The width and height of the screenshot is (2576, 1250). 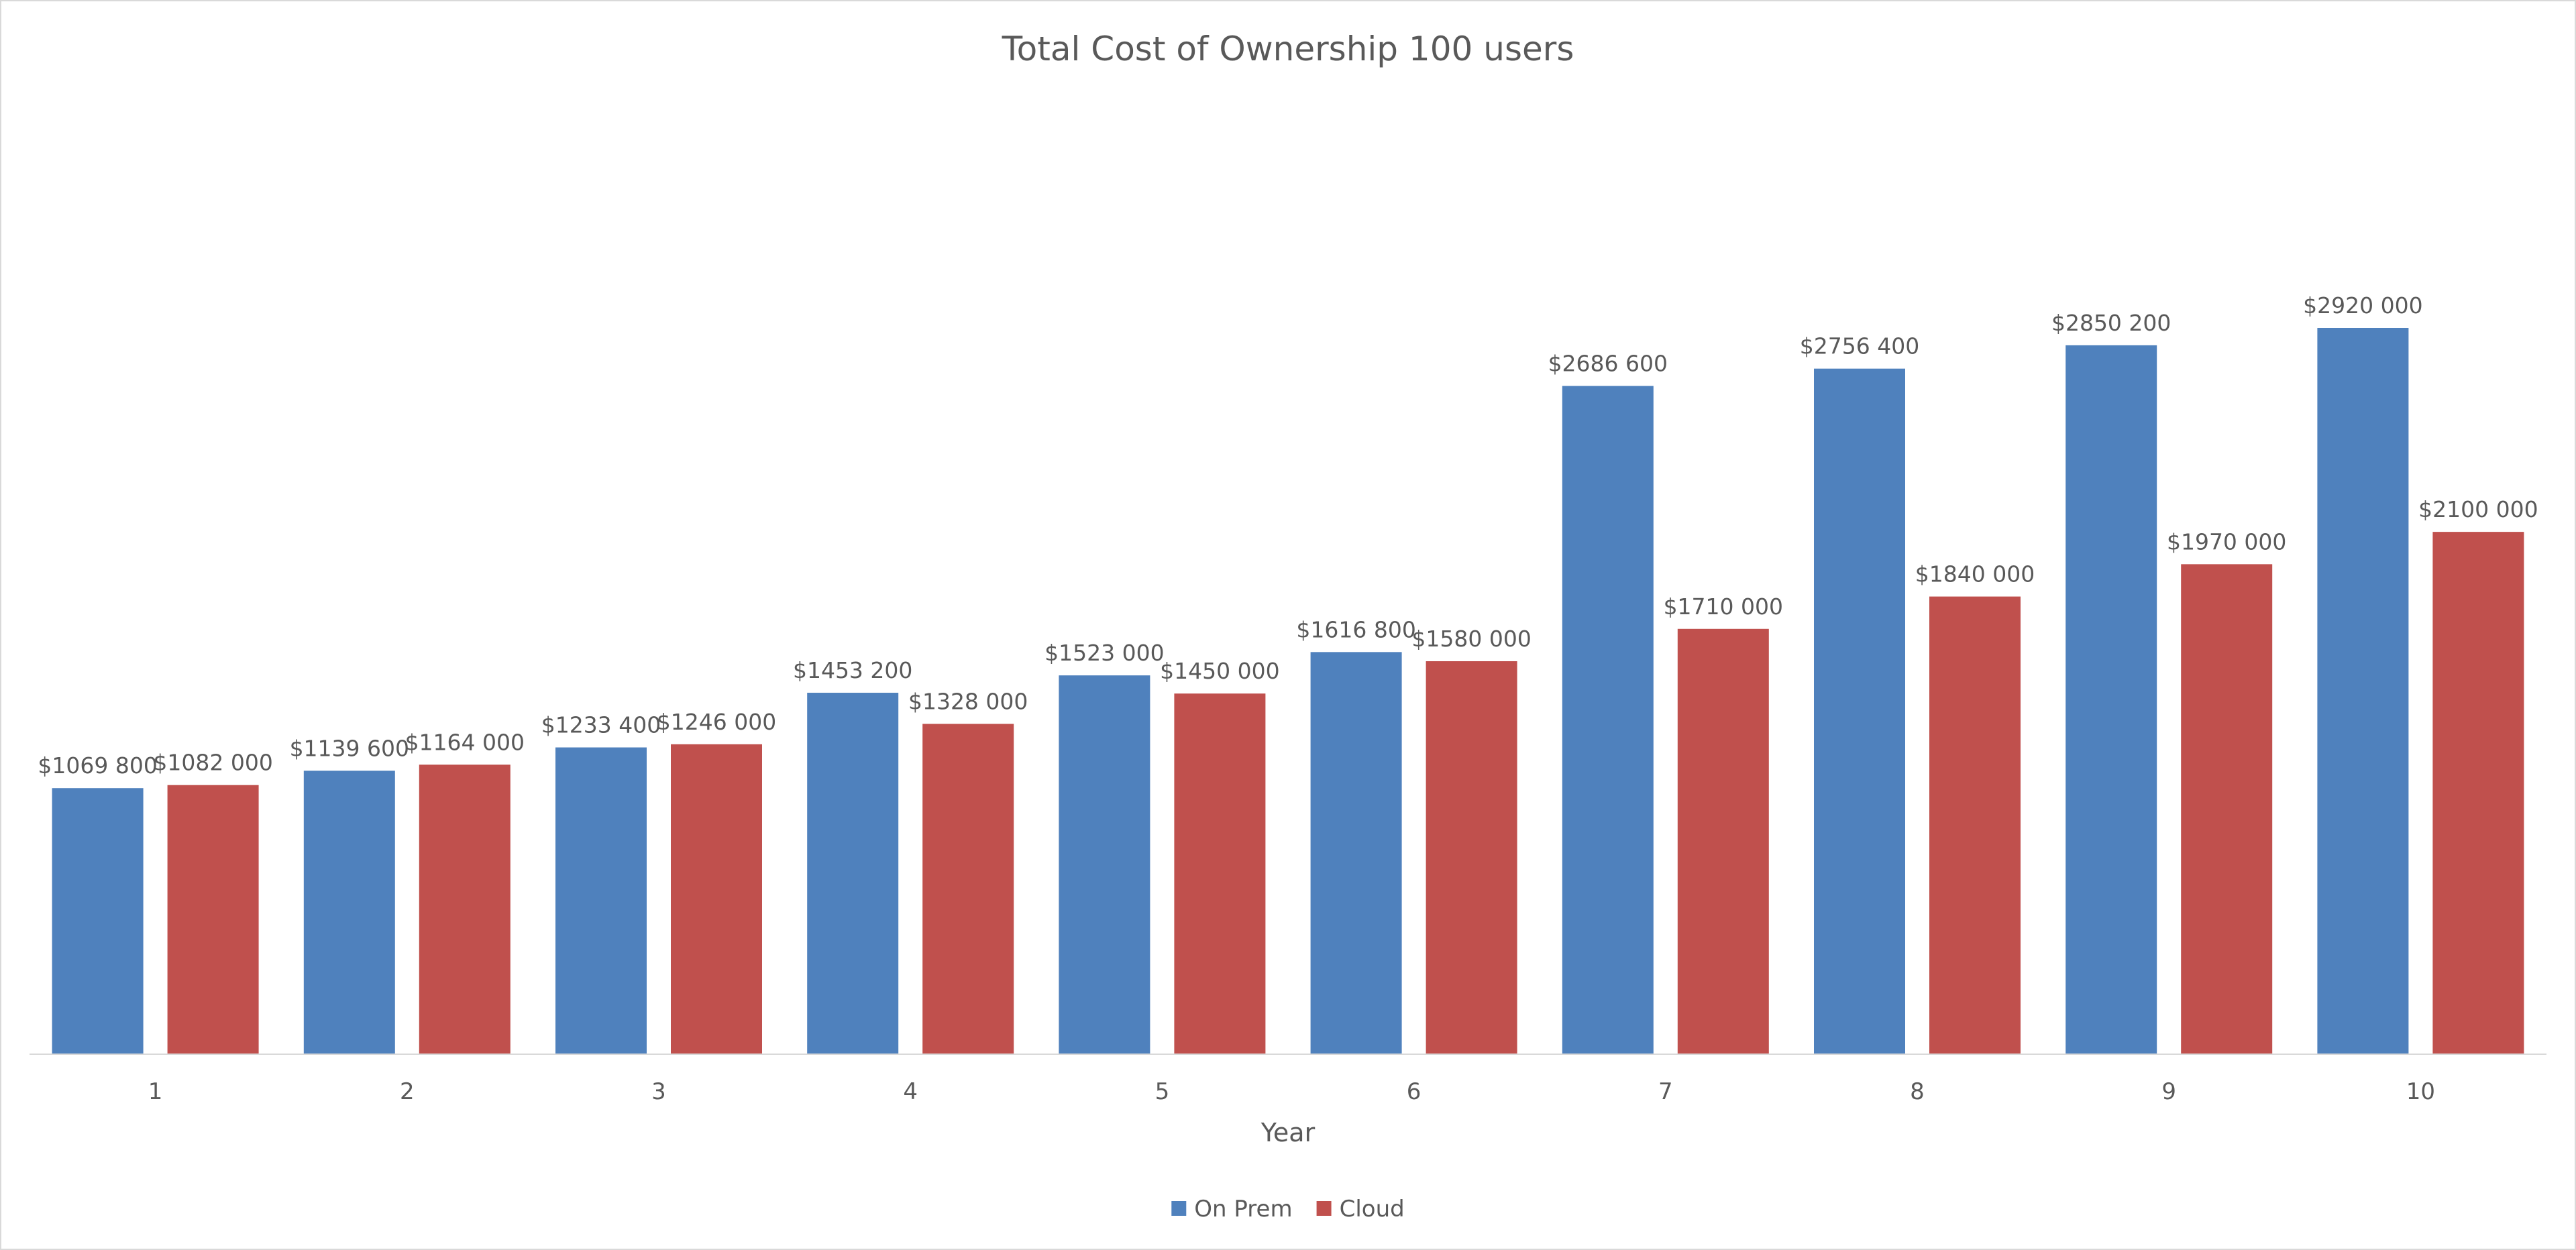 What do you see at coordinates (2478, 509) in the screenshot?
I see `data-label-cloud-year-10: $2100 000` at bounding box center [2478, 509].